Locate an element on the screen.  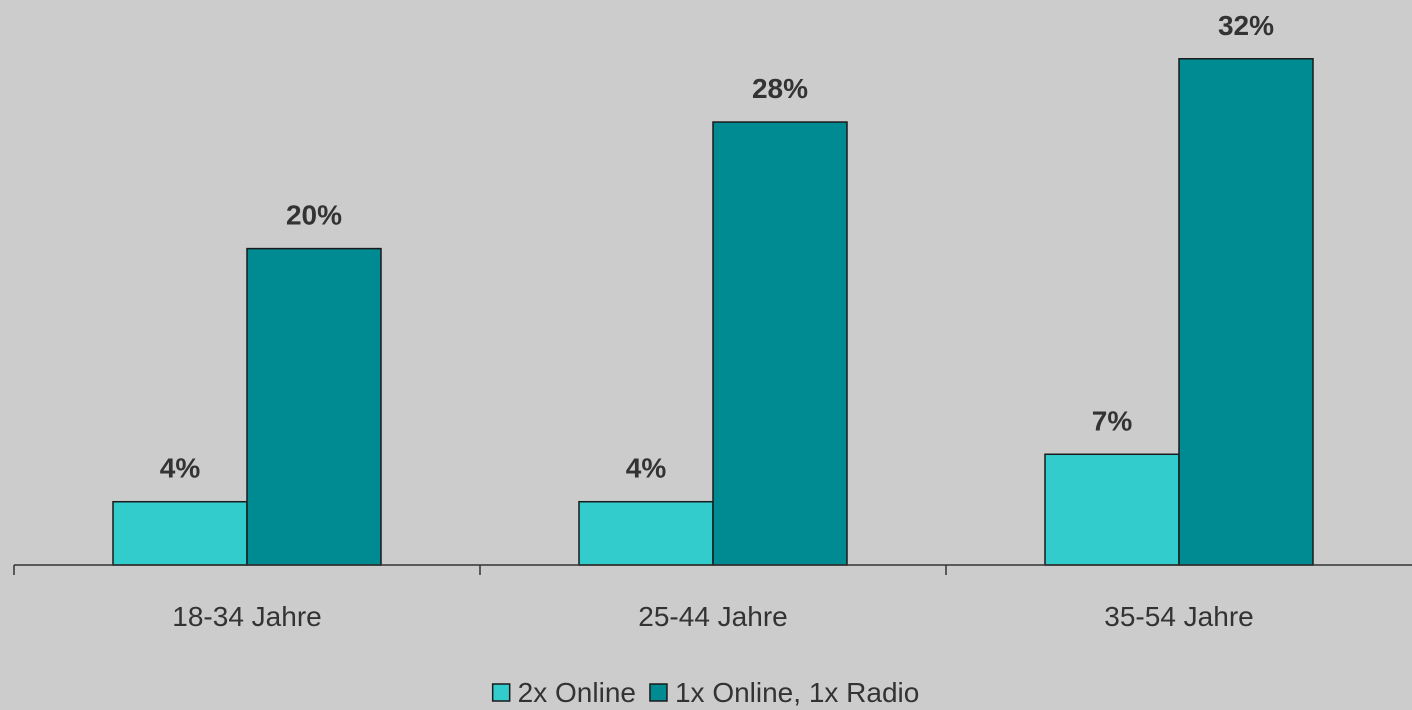
x-tick-label: 35-54 Jahre is located at coordinates (1178, 616).